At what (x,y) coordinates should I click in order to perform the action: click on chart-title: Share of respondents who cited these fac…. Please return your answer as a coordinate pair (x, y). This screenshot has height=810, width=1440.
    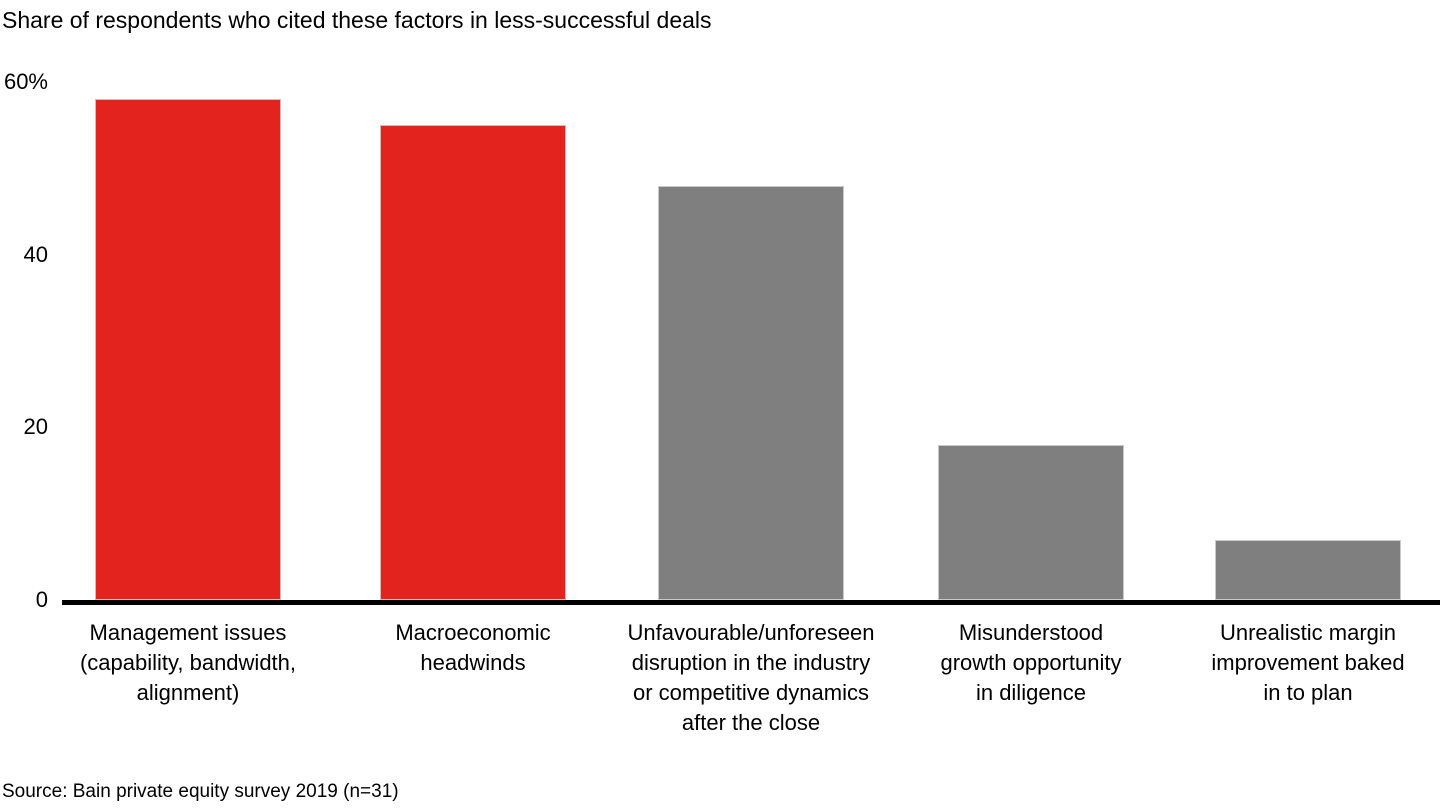
    Looking at the image, I should click on (357, 20).